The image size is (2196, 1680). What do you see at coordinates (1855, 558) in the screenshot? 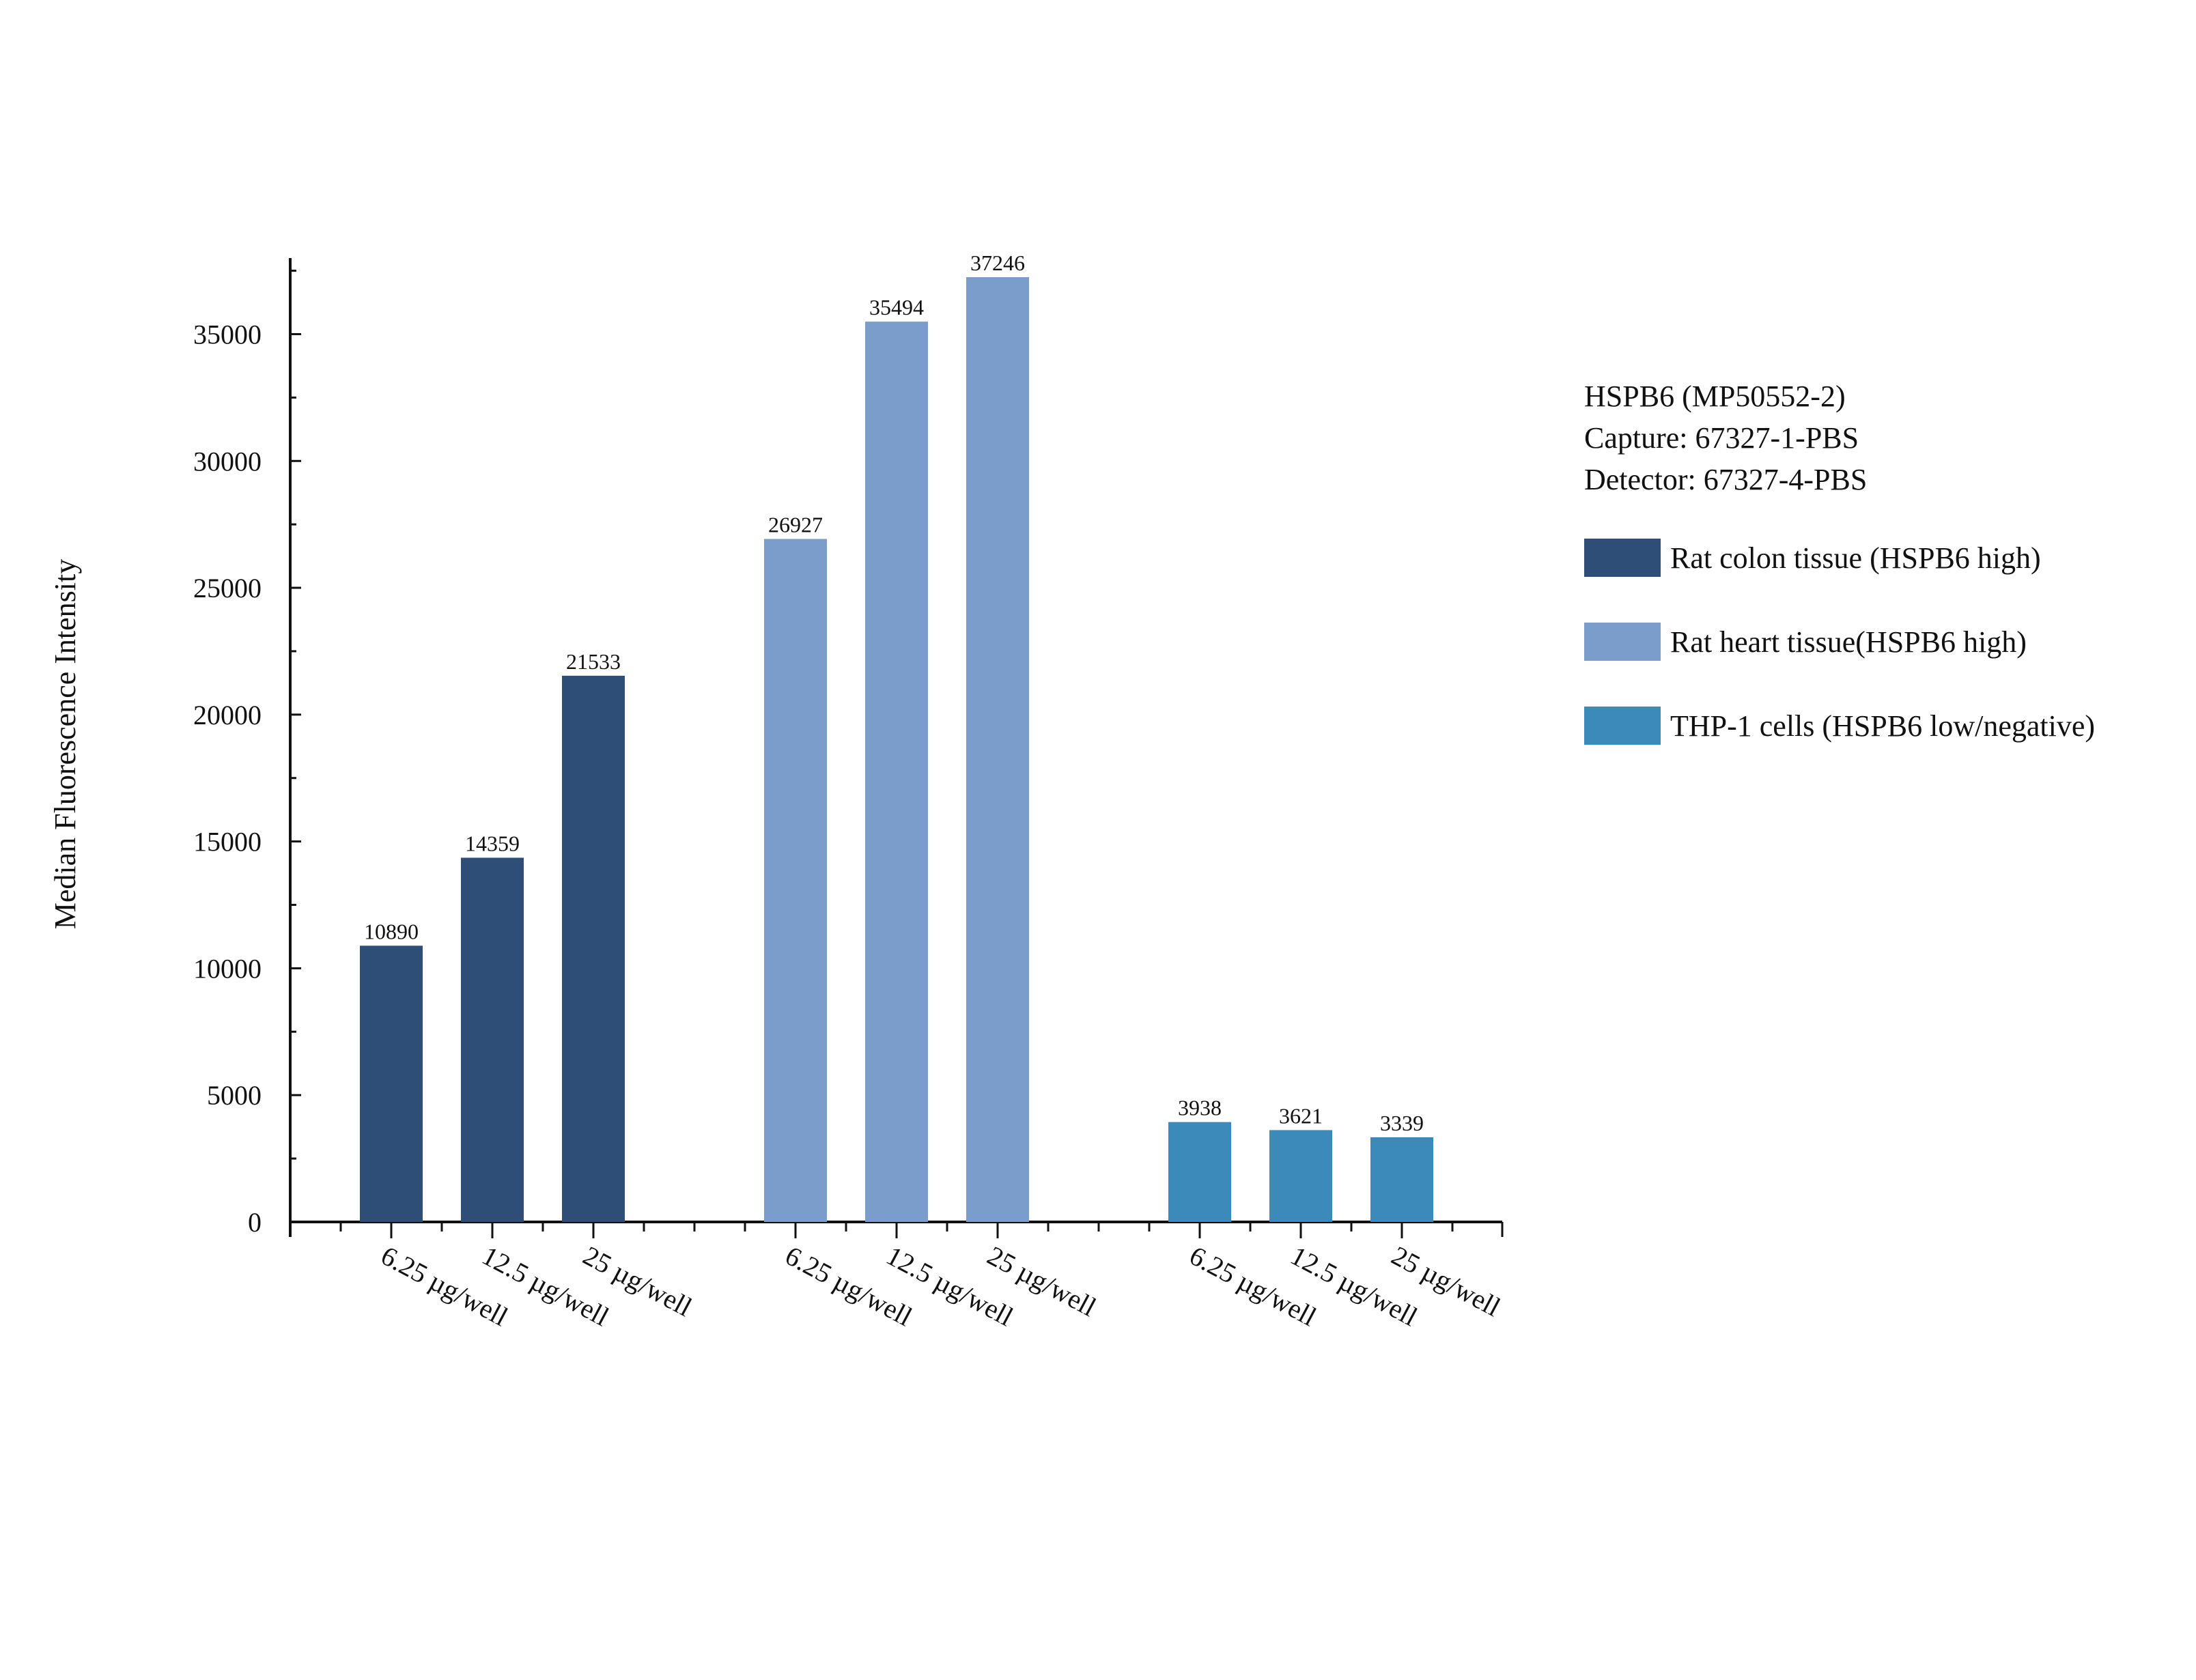
I see `legend-label-rat-colon: Rat colon tissue (HSPB6 high)` at bounding box center [1855, 558].